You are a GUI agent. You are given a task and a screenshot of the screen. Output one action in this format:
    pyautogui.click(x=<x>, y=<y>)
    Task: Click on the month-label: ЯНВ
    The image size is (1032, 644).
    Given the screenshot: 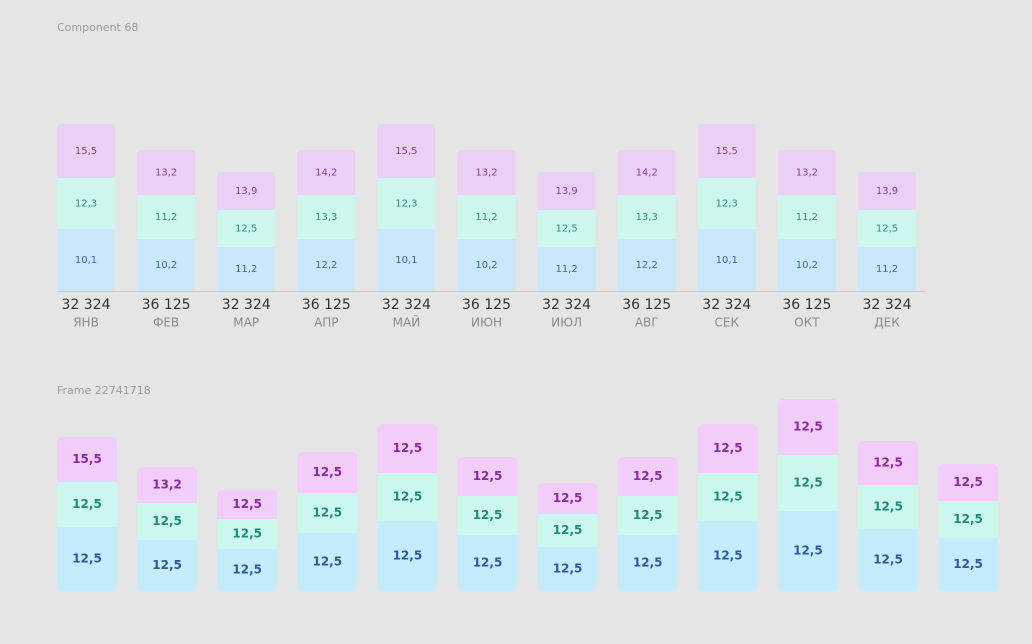 What is the action you would take?
    pyautogui.click(x=86, y=323)
    